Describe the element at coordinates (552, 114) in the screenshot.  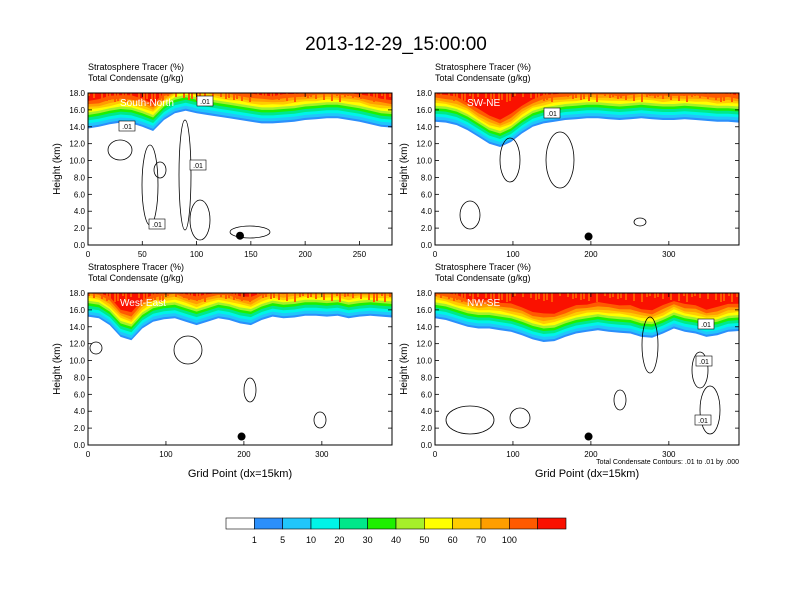
I see `contour-label: .01` at that location.